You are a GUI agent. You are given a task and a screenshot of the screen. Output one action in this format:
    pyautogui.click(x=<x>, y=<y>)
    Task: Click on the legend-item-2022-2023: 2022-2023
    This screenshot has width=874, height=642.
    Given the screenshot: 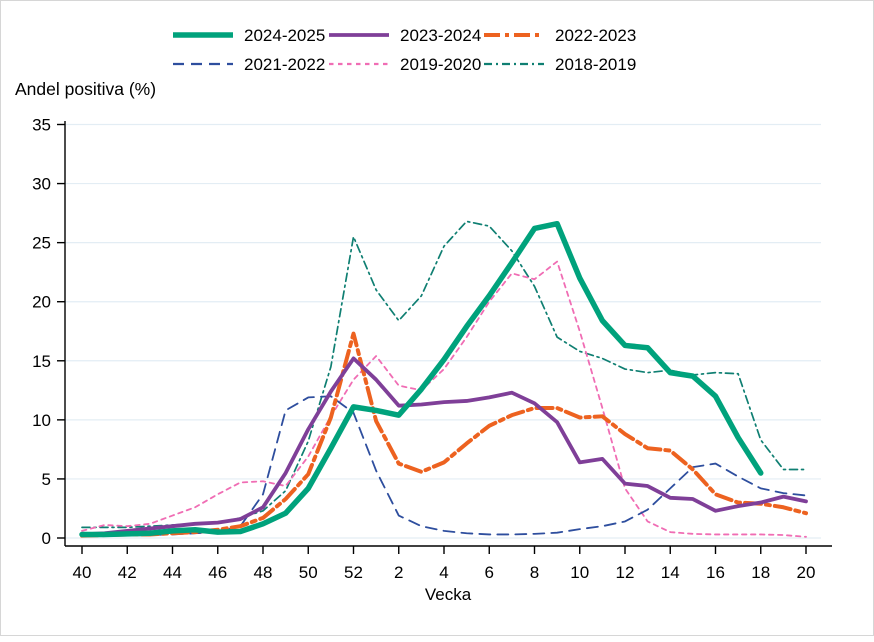 What is the action you would take?
    pyautogui.click(x=560, y=35)
    